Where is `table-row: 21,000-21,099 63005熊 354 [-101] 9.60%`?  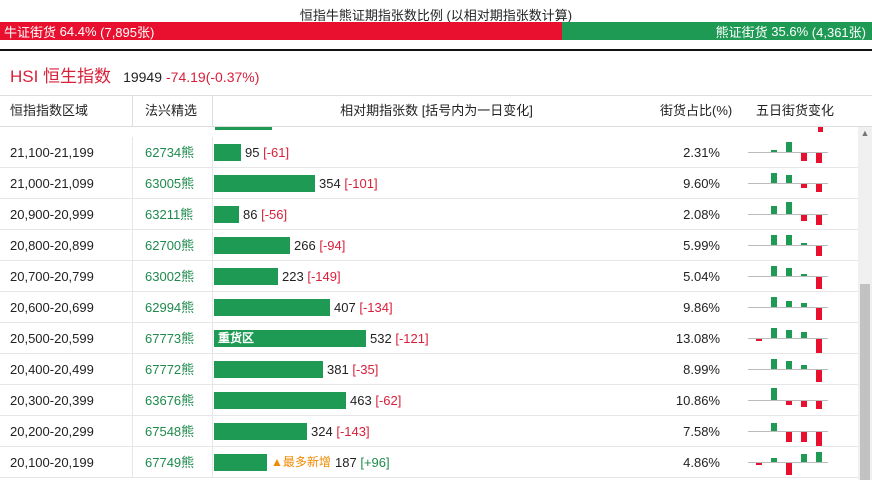 table-row: 21,000-21,099 63005熊 354 [-101] 9.60% is located at coordinates (429, 183).